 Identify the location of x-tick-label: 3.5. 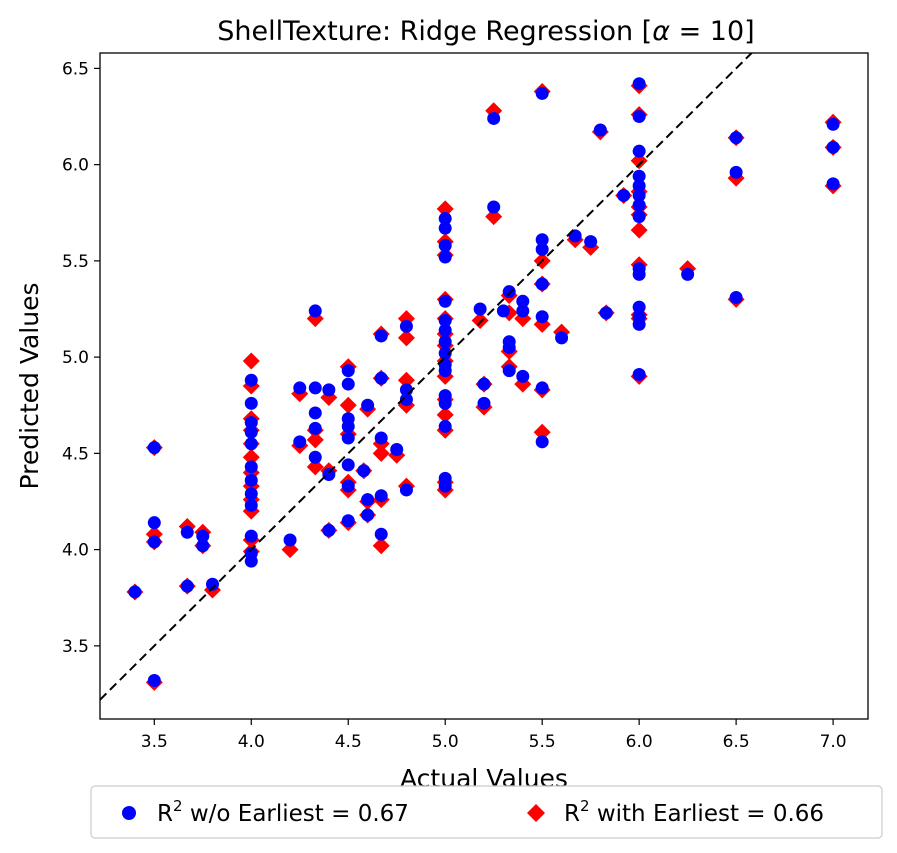
(154, 742).